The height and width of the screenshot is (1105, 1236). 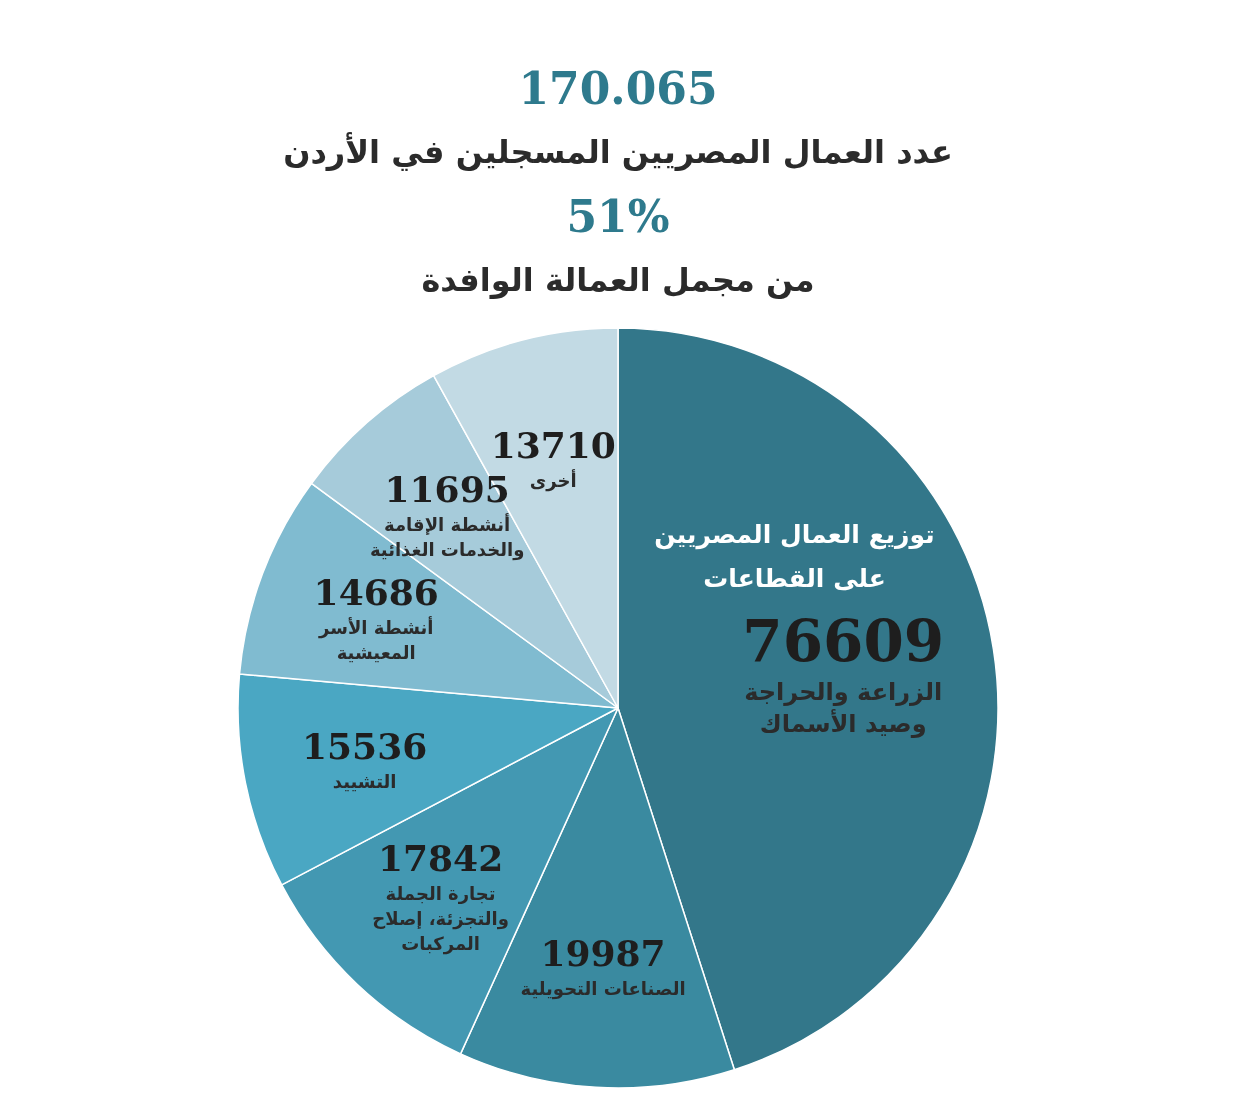 I want to click on slice-label: الزراعة والحراجة وصيد الأسماك, so click(x=843, y=707).